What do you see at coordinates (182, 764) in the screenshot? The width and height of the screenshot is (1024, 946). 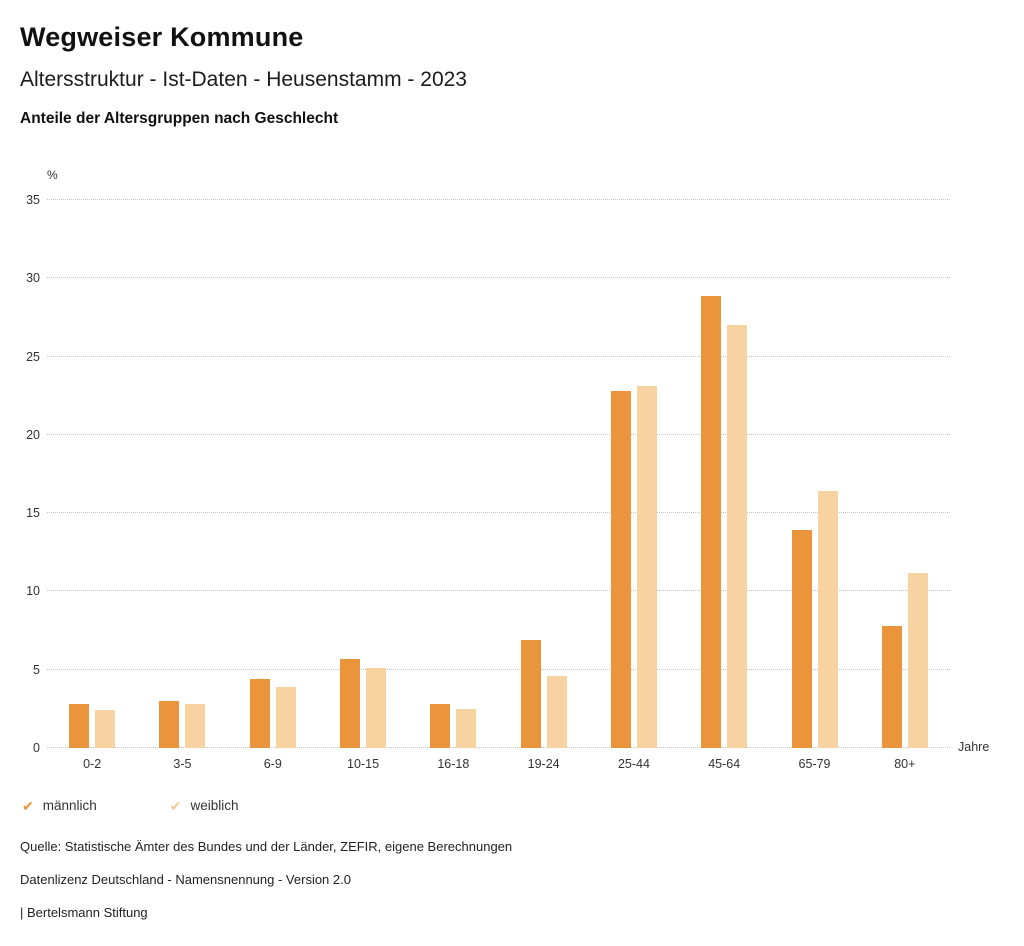 I see `x-tick-label: 3-5` at bounding box center [182, 764].